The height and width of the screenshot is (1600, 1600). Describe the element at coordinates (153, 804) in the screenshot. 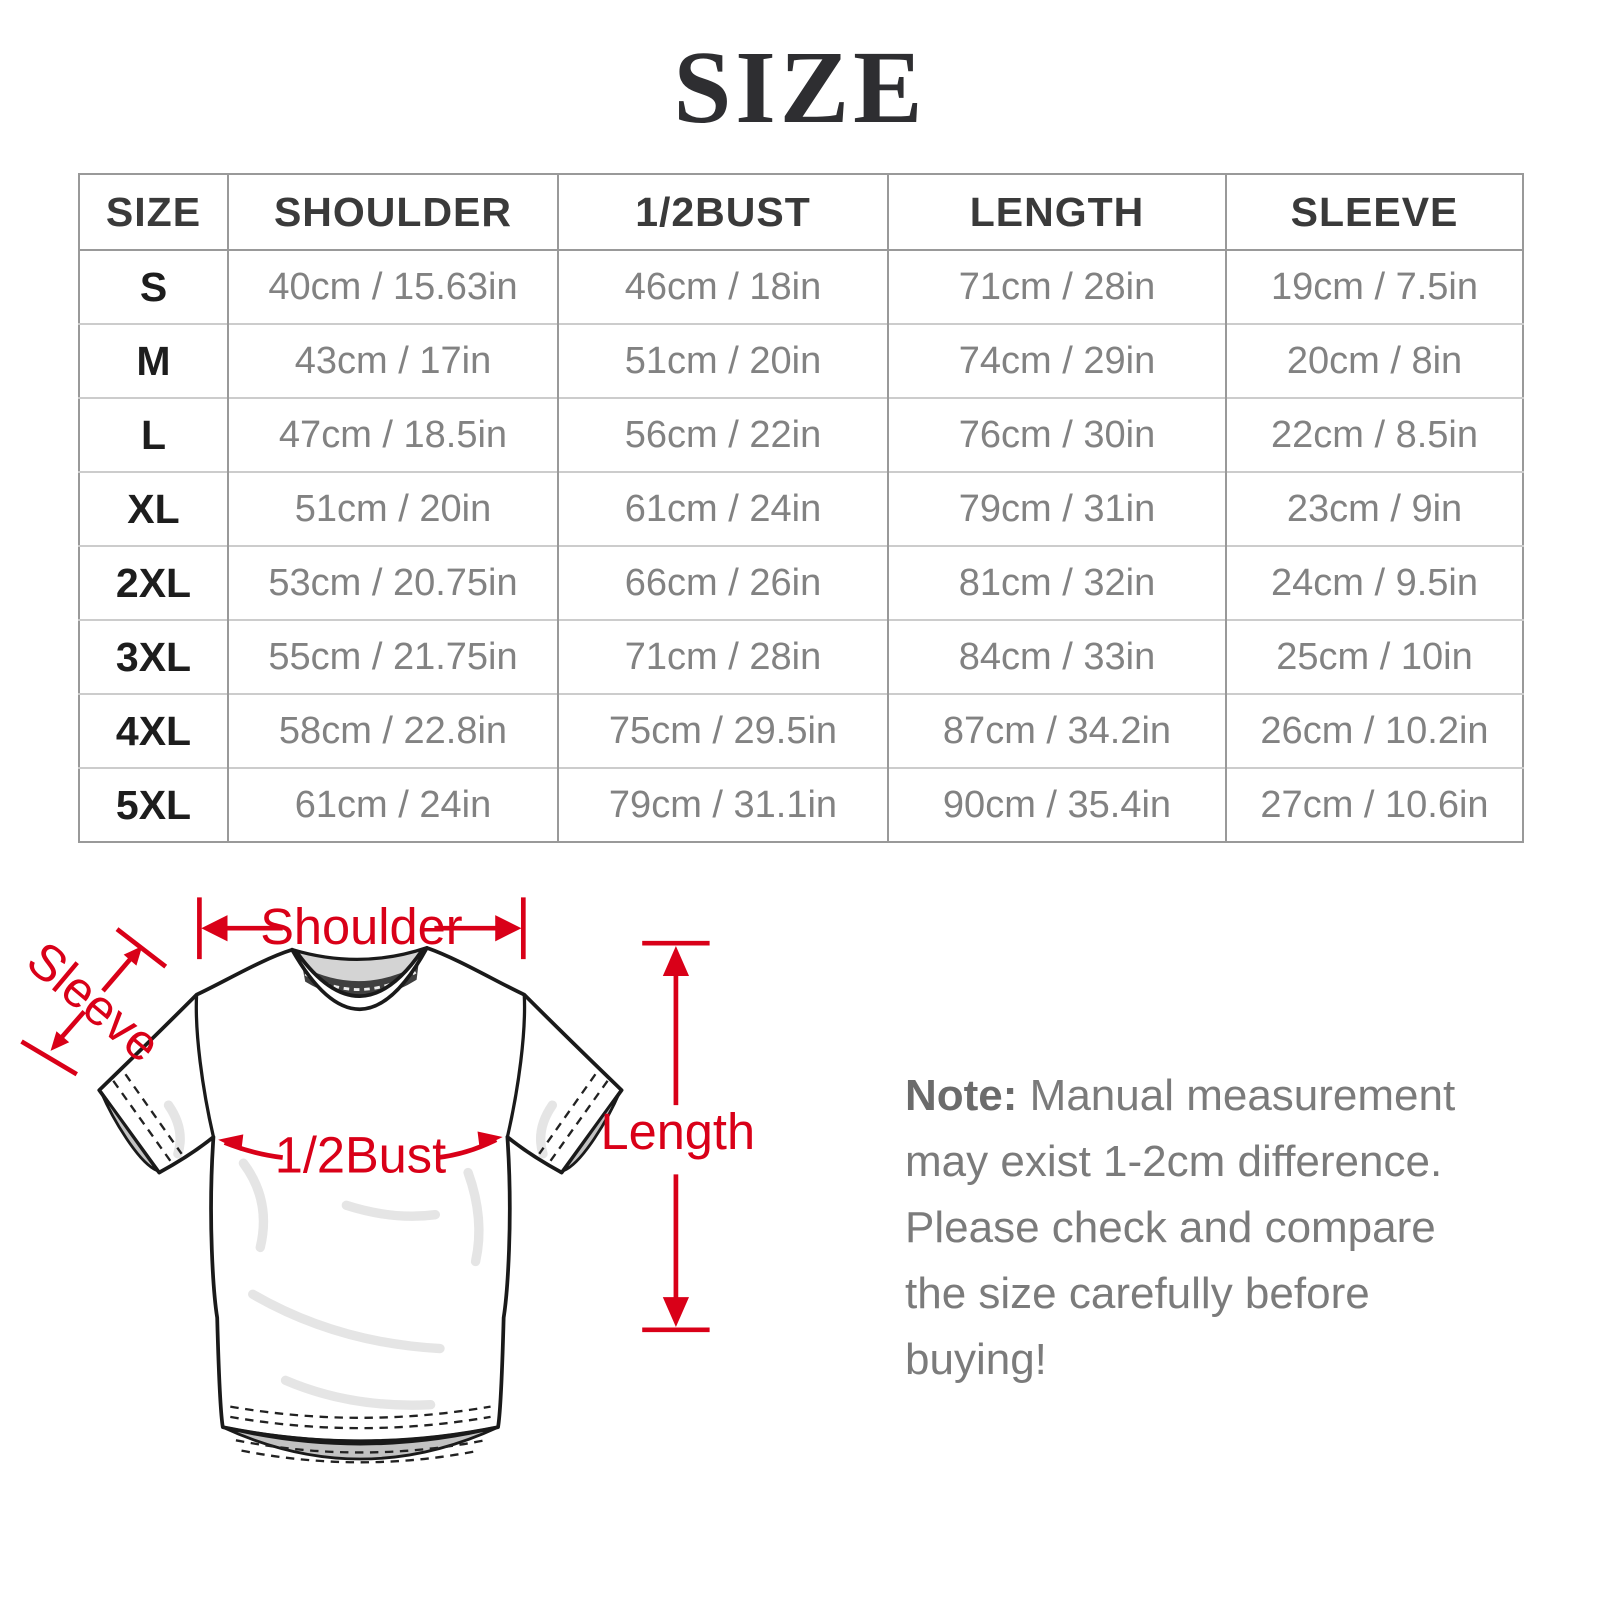

I see `size-cell: 5XL` at that location.